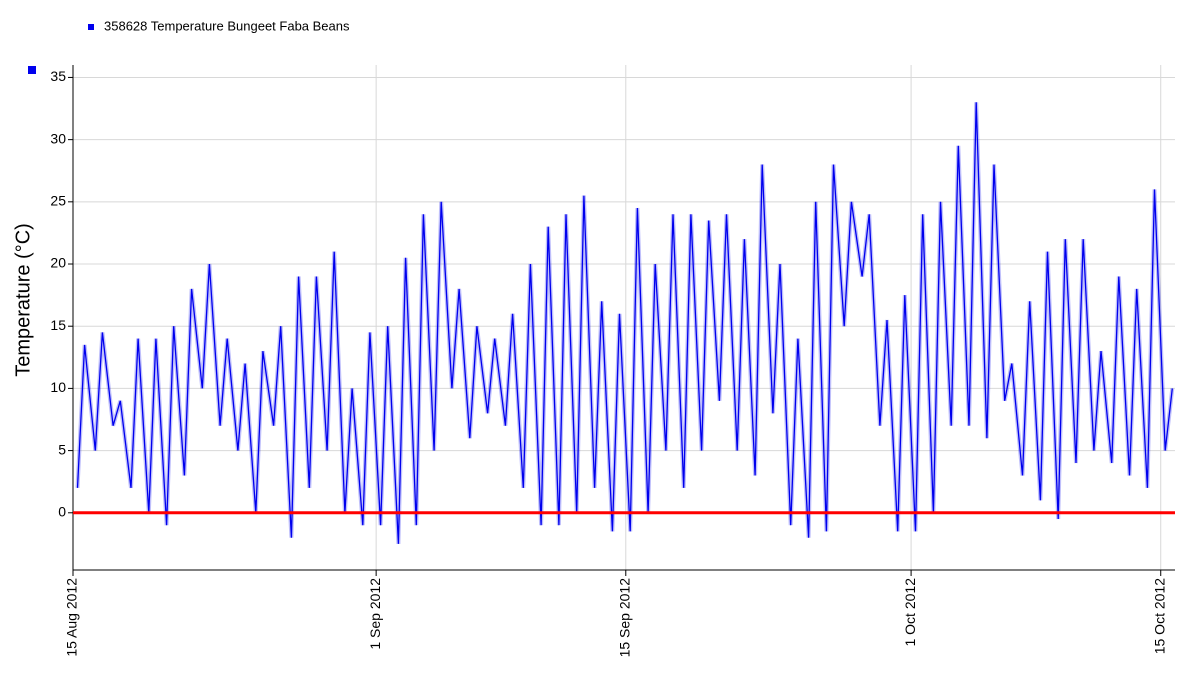 This screenshot has height=684, width=1177. What do you see at coordinates (58, 325) in the screenshot?
I see `y-tick-label: 15` at bounding box center [58, 325].